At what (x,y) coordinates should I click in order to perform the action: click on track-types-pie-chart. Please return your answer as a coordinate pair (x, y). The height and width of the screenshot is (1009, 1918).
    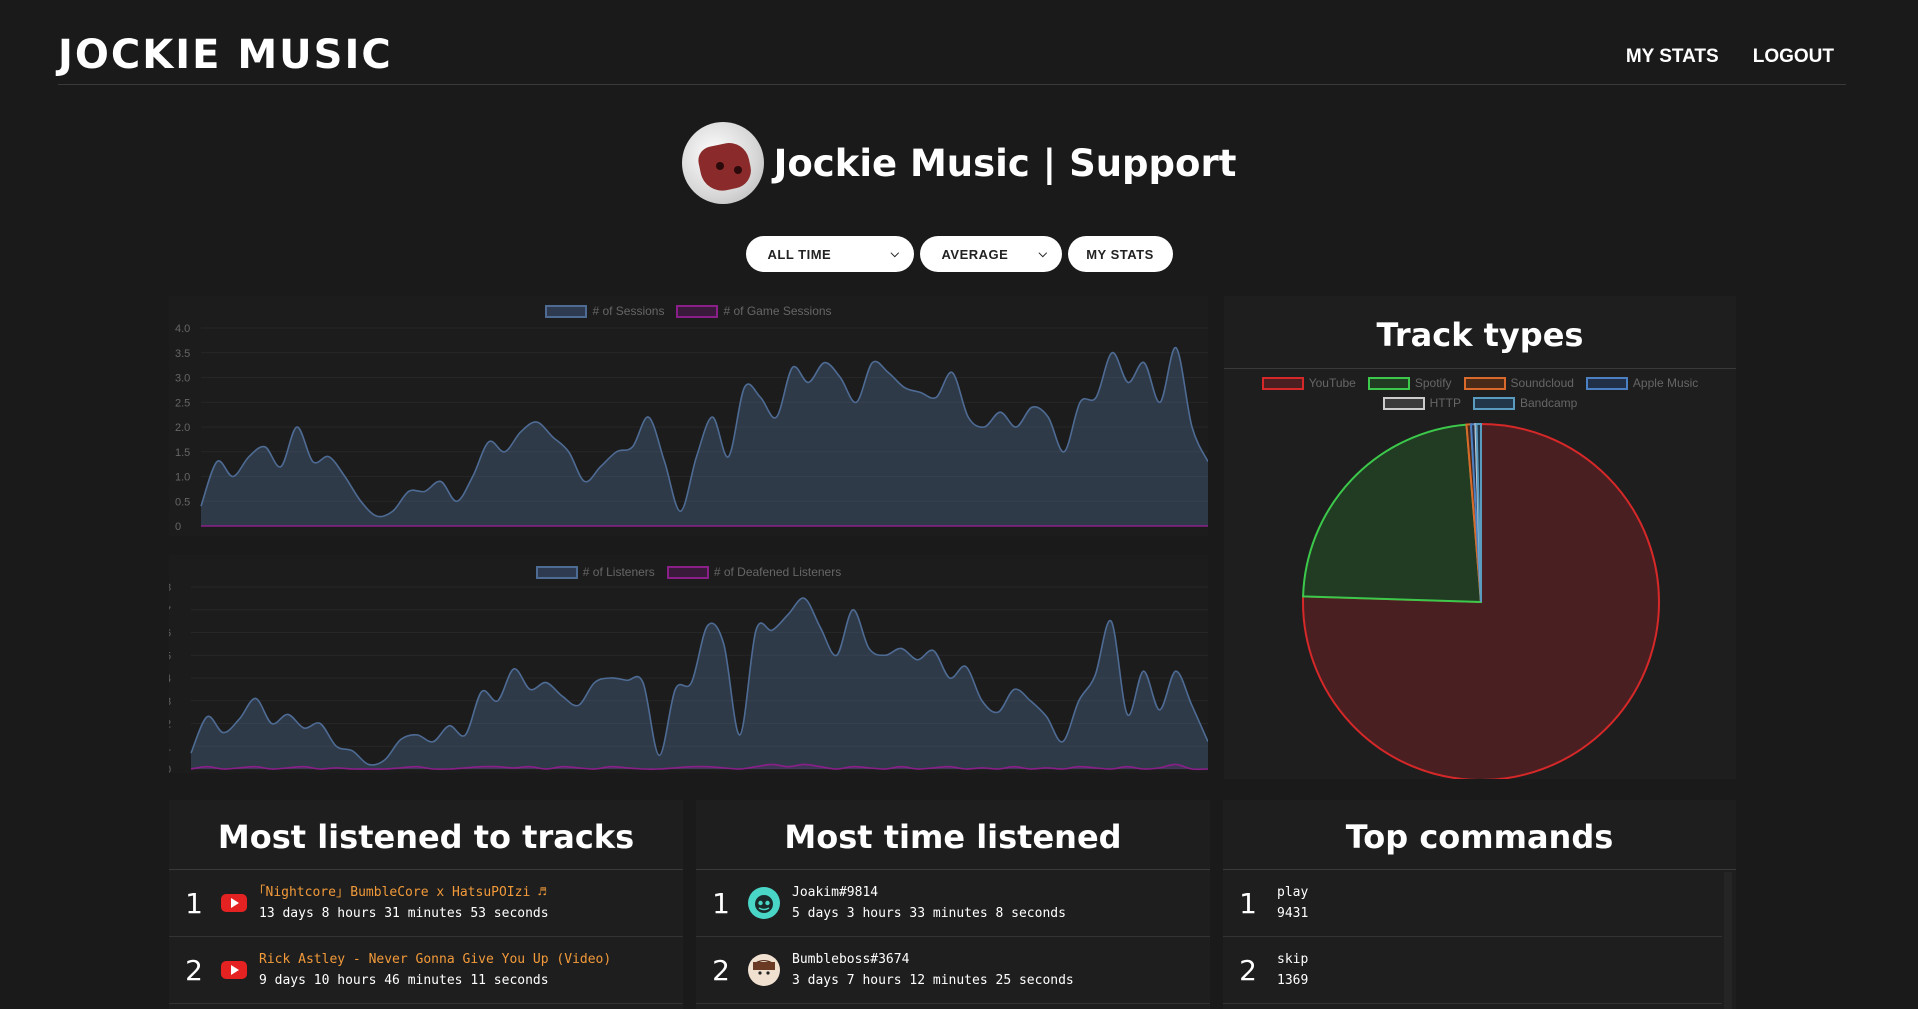
    Looking at the image, I should click on (1480, 537).